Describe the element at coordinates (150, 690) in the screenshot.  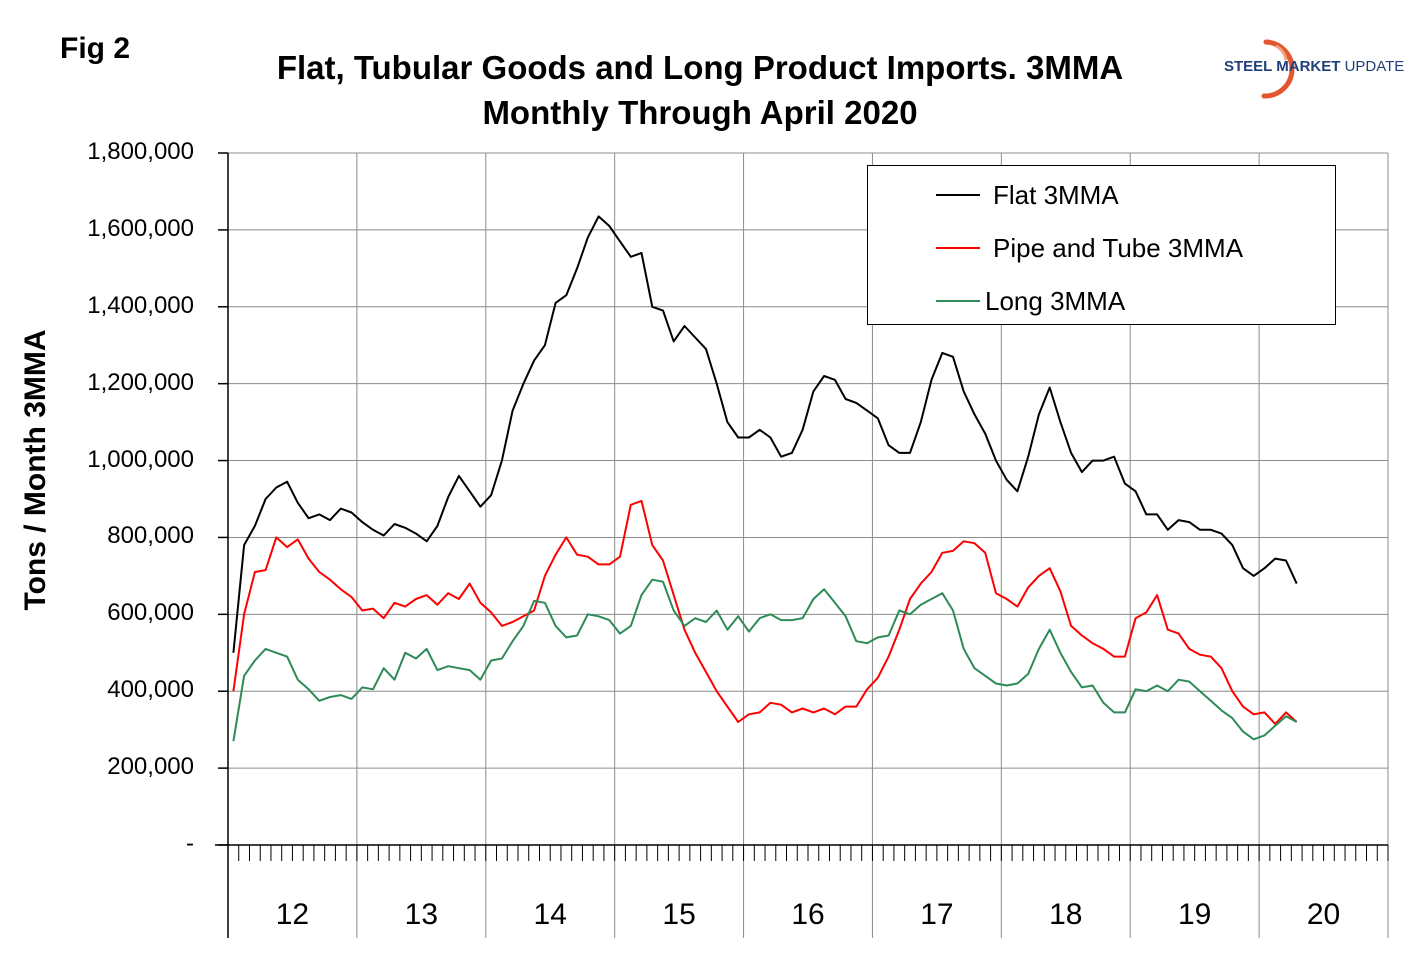
I see `y-tick-label: 400,000` at that location.